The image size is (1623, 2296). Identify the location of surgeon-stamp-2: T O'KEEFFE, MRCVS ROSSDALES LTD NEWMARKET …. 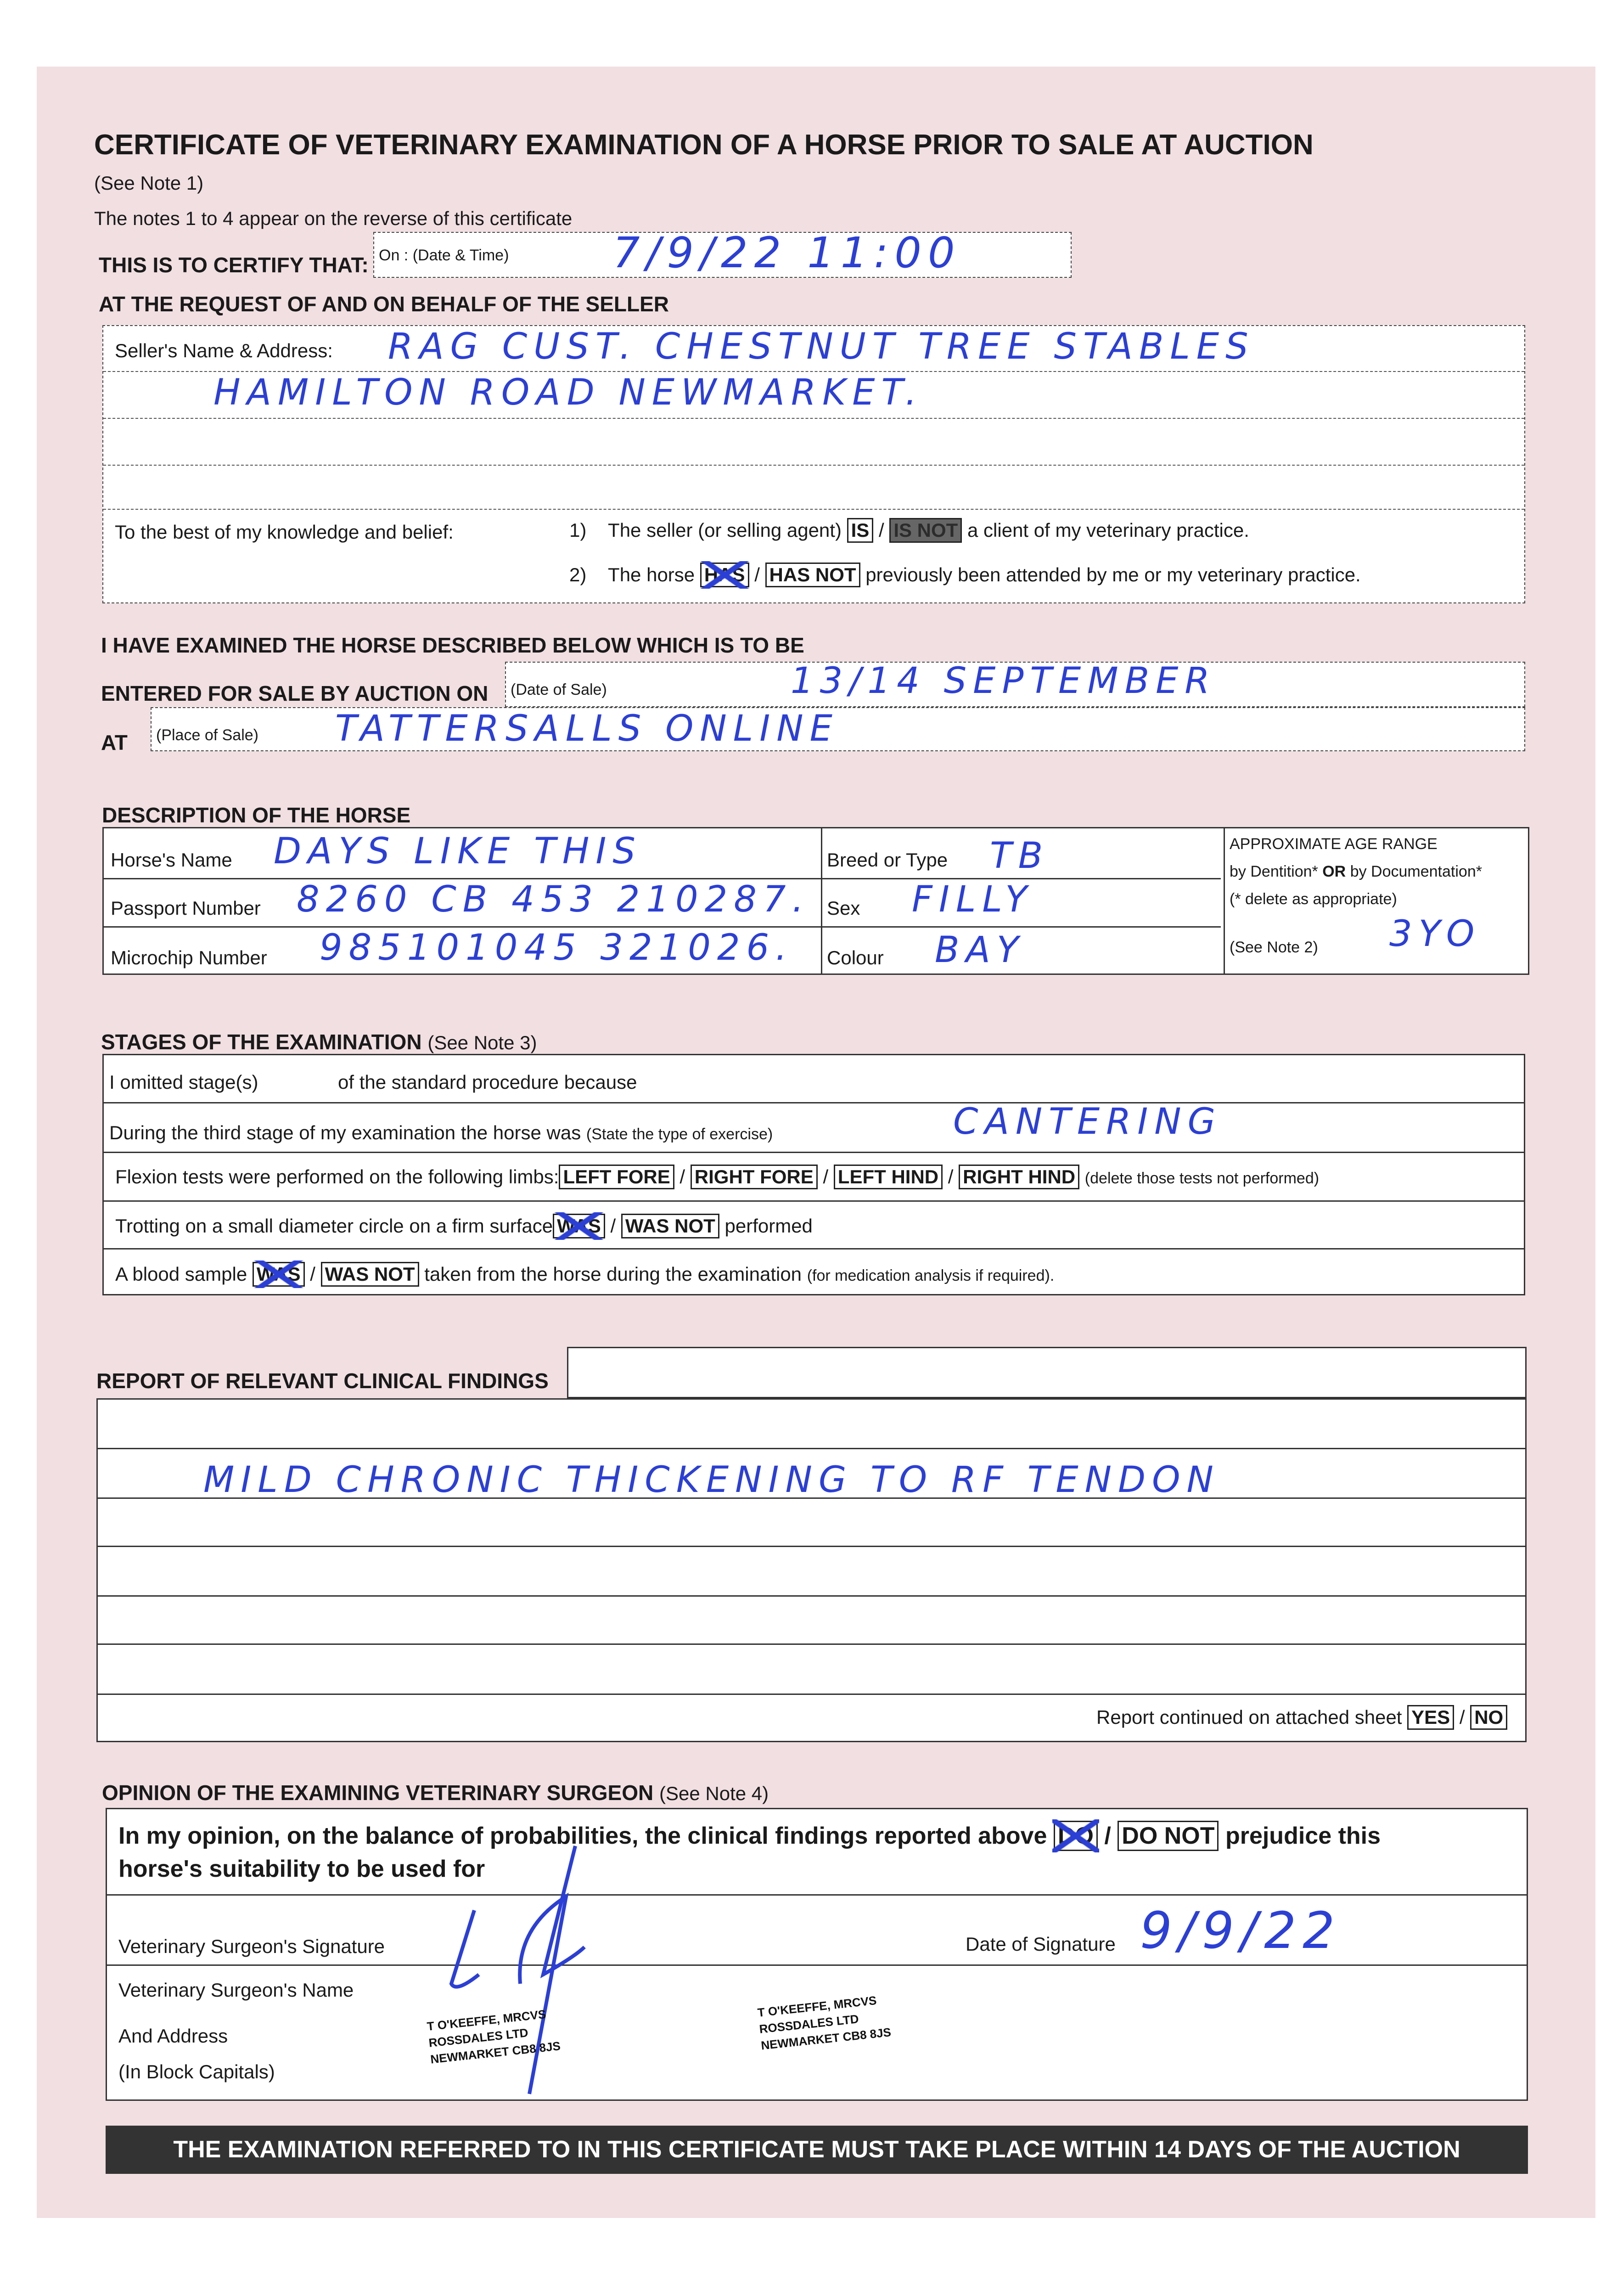
(824, 2023).